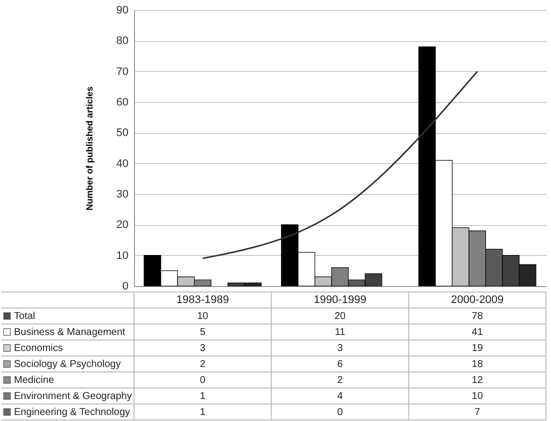 The image size is (551, 421). Describe the element at coordinates (202, 300) in the screenshot. I see `x-tick-label: 1983-1989` at that location.